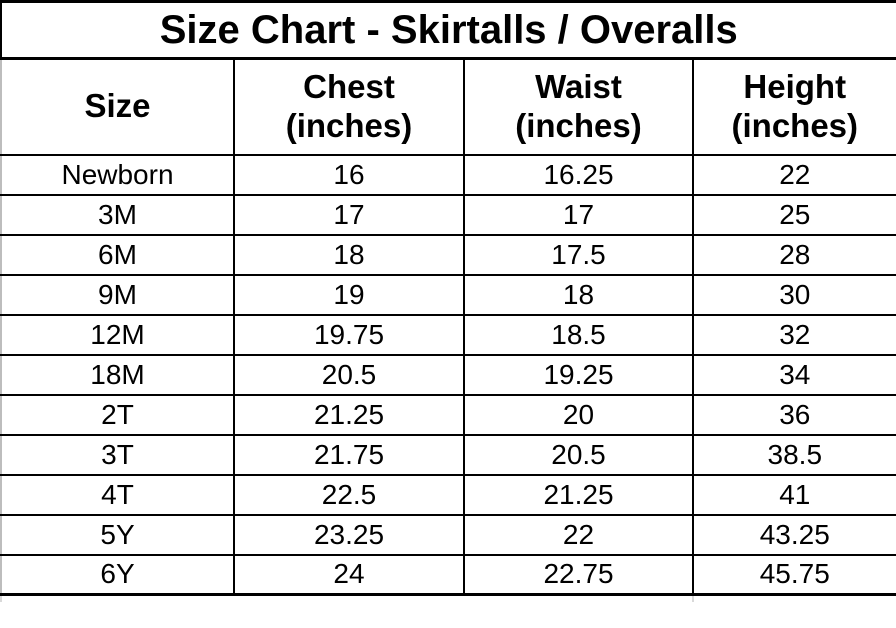 The height and width of the screenshot is (628, 896). I want to click on cell-chest: 22.5, so click(349, 494).